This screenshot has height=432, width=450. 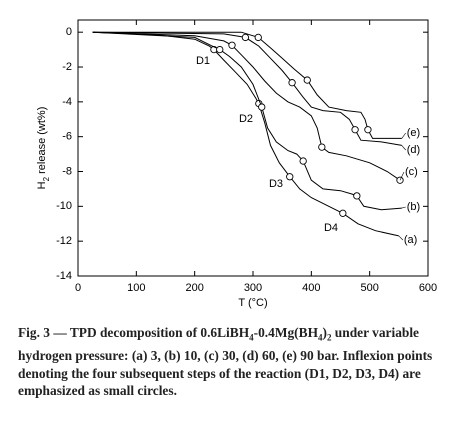 I want to click on y-tick-label: -14, so click(x=64, y=276).